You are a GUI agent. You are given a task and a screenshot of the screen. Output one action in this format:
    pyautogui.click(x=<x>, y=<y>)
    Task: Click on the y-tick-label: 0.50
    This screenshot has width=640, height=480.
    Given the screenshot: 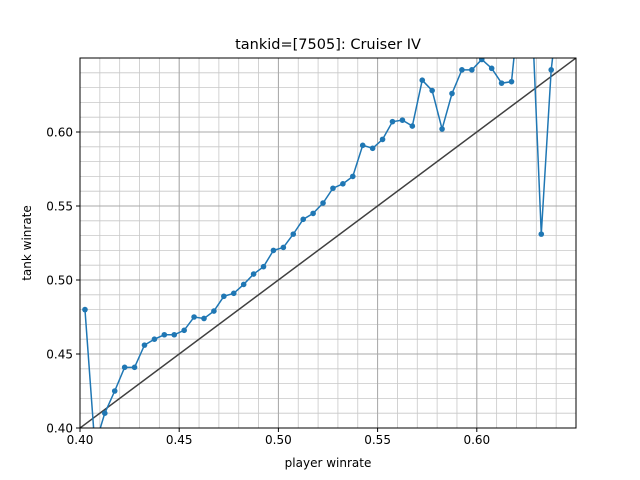 What is the action you would take?
    pyautogui.click(x=59, y=281)
    